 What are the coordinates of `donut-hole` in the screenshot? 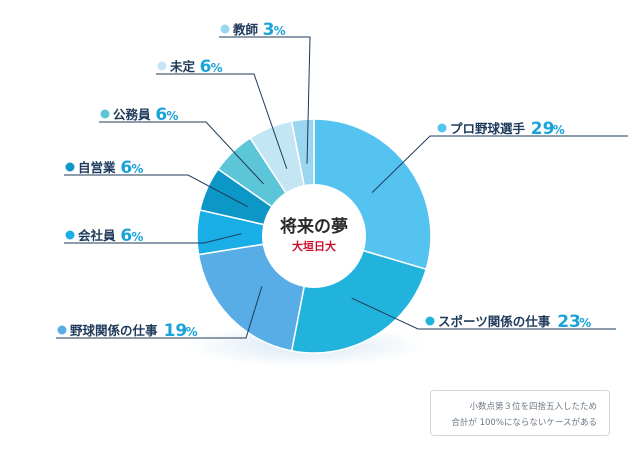 It's located at (314, 236).